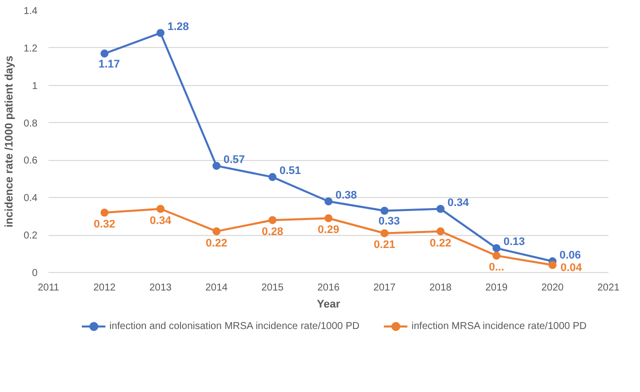  Describe the element at coordinates (31, 236) in the screenshot. I see `y-tick-label: 0.2` at that location.